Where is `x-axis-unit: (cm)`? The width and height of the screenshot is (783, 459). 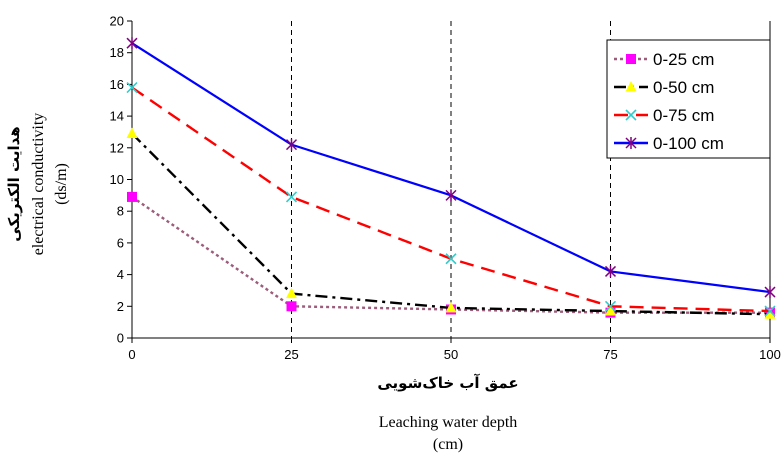
x-axis-unit: (cm) is located at coordinates (448, 444).